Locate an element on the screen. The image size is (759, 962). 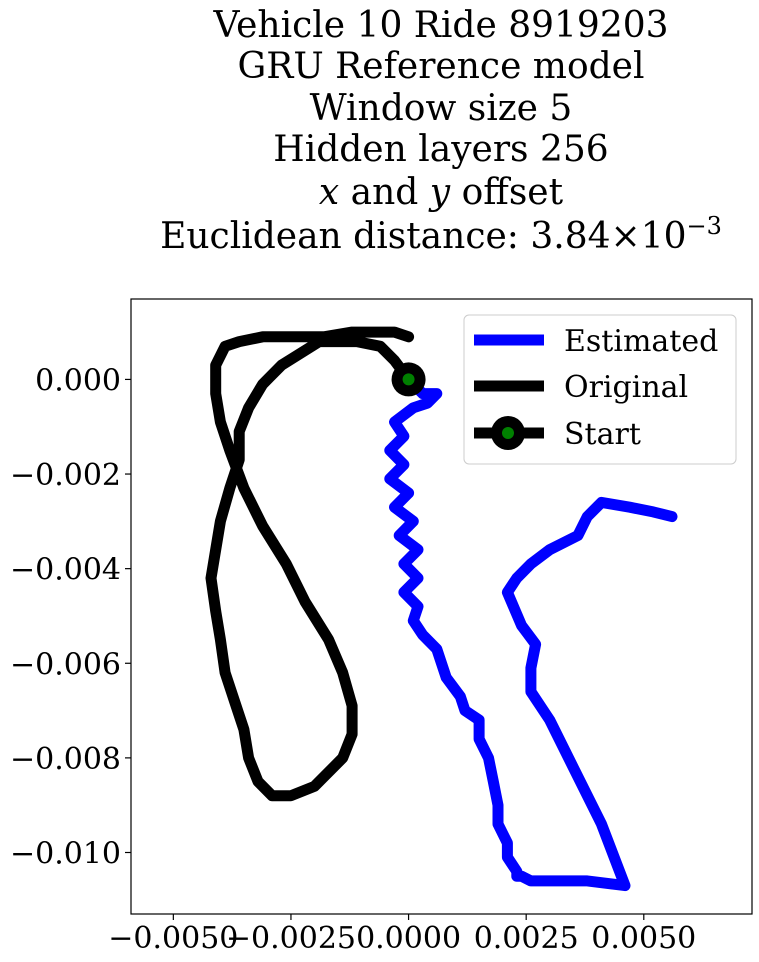
x-tick-label: 0.0025 is located at coordinates (526, 938).